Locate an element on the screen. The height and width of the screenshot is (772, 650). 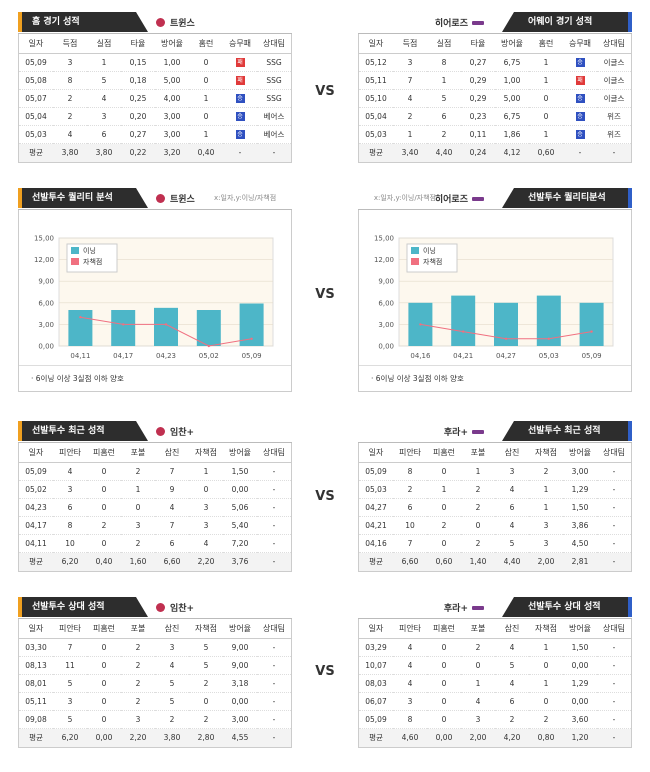
table-cell: 3,00 is located at coordinates (240, 719).